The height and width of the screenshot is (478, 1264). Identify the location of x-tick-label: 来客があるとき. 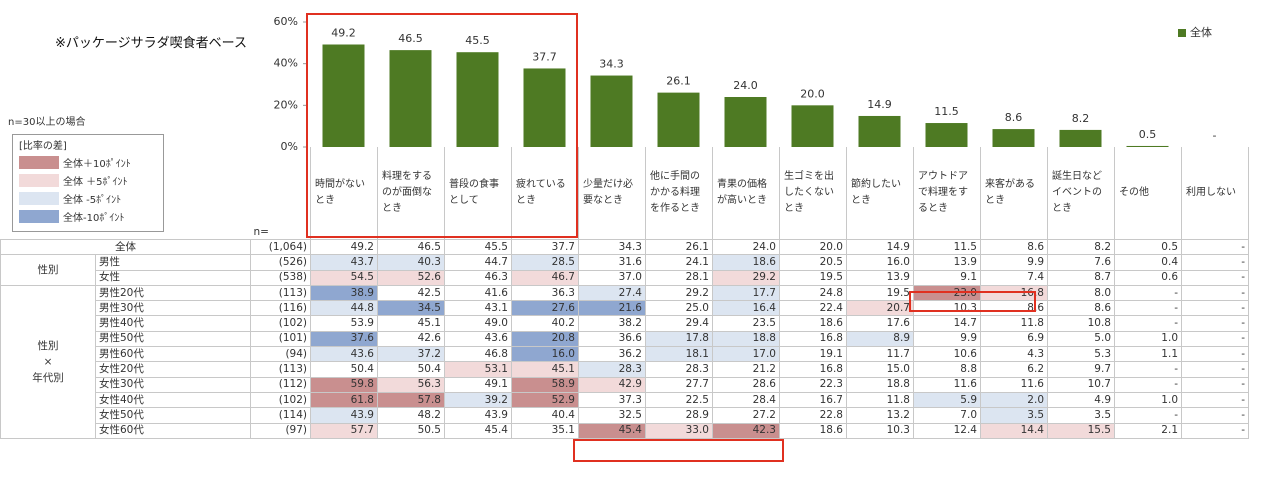
(1014, 193).